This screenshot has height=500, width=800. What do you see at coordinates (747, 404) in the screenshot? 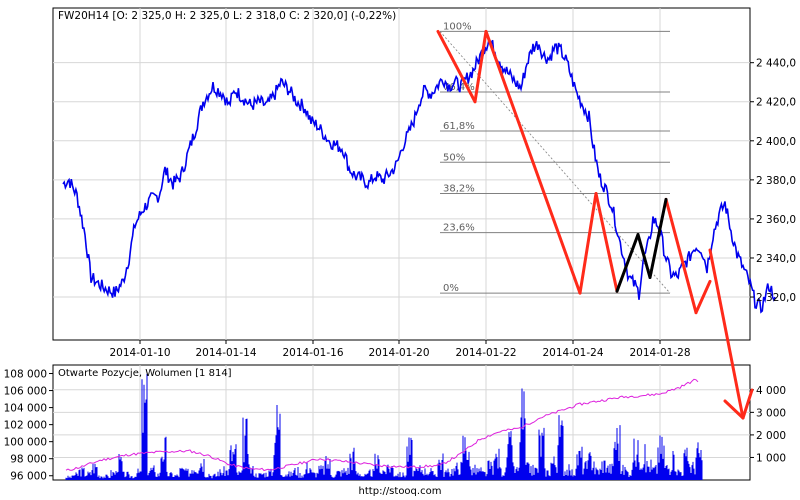
I see `projection-arrowhead-right` at bounding box center [747, 404].